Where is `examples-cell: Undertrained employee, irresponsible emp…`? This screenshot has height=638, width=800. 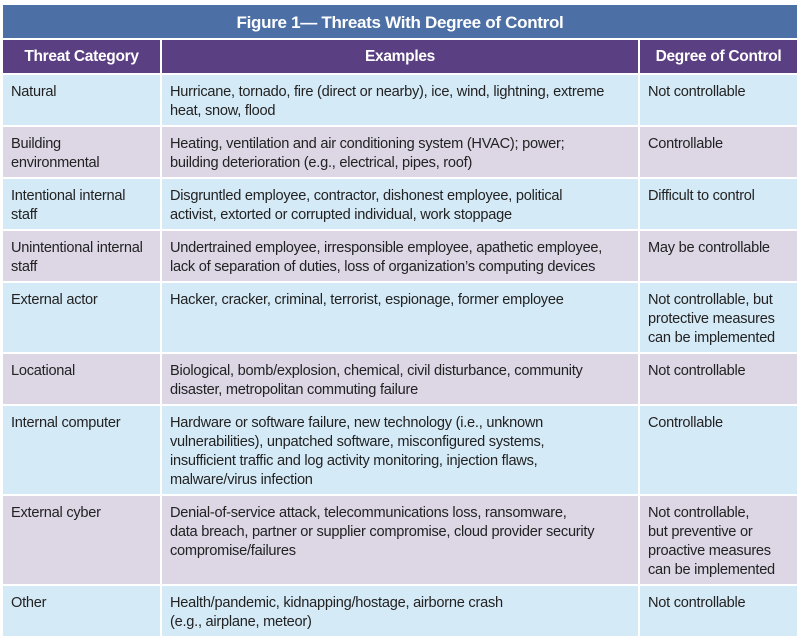 examples-cell: Undertrained employee, irresponsible emp… is located at coordinates (401, 257).